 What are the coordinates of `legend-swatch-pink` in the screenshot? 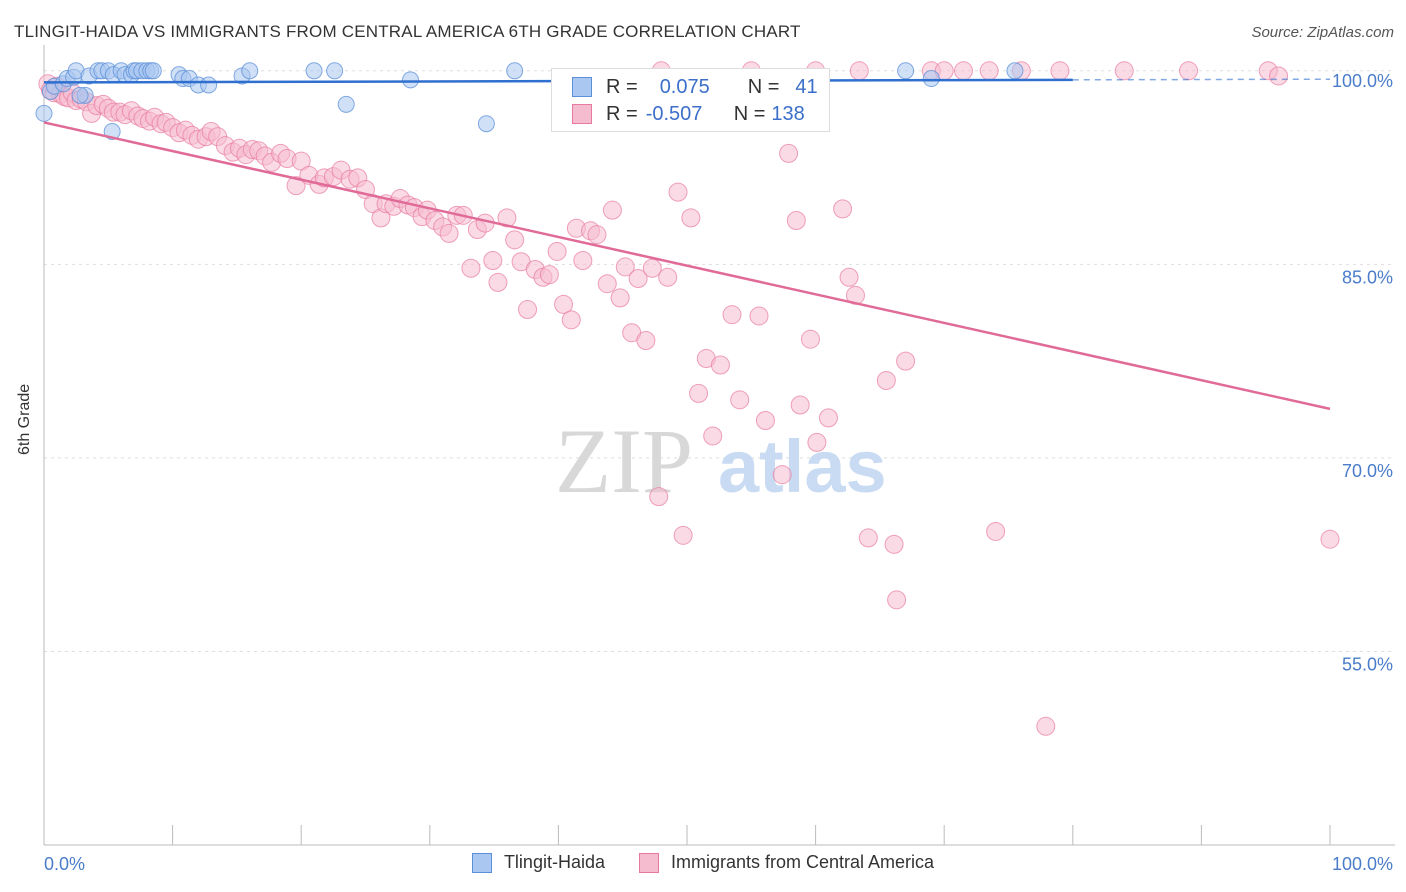 It's located at (582, 114).